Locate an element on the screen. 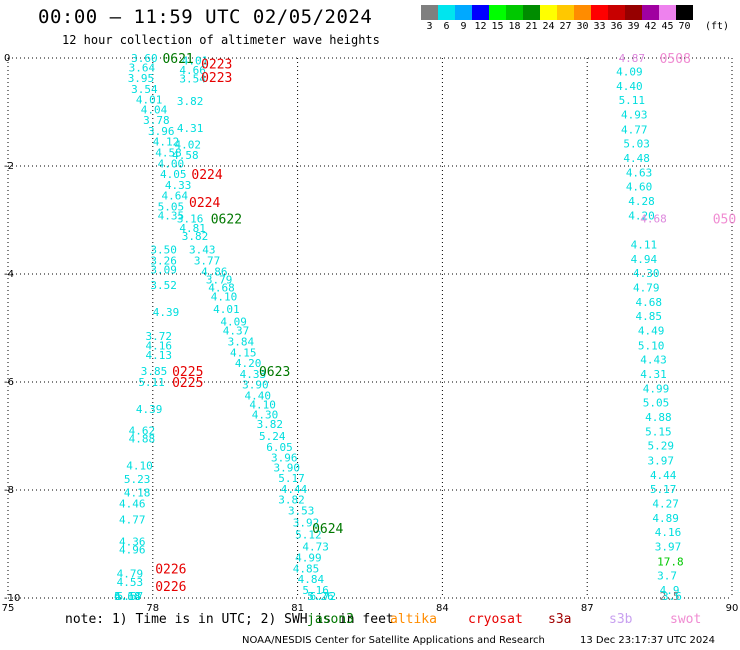  wave-height-value: 4.44 is located at coordinates (663, 475).